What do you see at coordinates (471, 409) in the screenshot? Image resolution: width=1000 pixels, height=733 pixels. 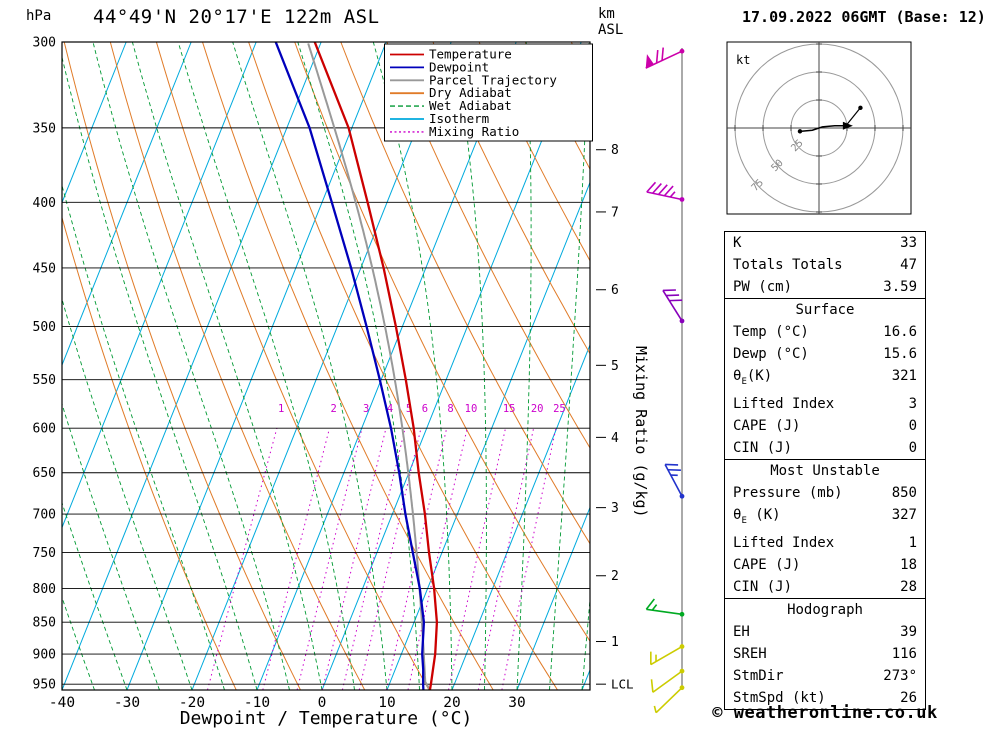 I see `svg-text: 10` at bounding box center [471, 409].